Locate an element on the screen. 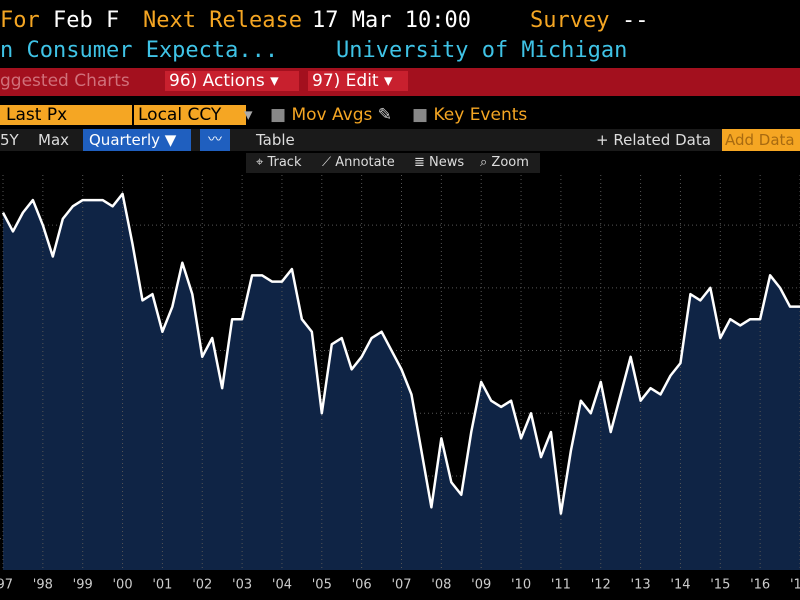  tool: ⌕ Zoom is located at coordinates (504, 162).